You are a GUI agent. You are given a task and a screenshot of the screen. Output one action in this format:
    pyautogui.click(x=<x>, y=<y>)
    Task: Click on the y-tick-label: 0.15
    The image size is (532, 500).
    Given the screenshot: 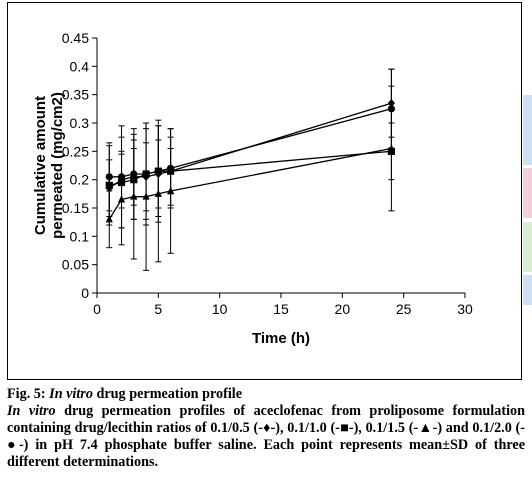 What is the action you would take?
    pyautogui.click(x=75, y=208)
    